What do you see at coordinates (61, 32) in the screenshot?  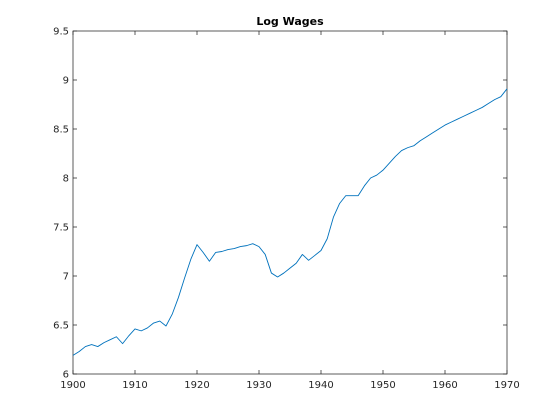 I see `y-tick-label: 9.5` at bounding box center [61, 32].